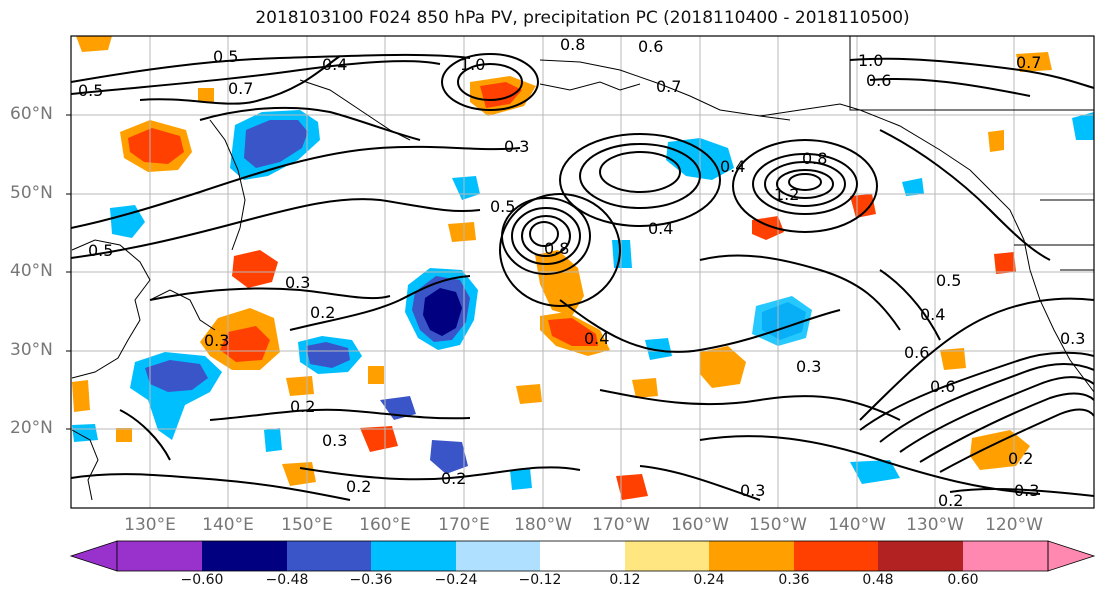  What do you see at coordinates (93, 556) in the screenshot?
I see `colorbar-extend-low` at bounding box center [93, 556].